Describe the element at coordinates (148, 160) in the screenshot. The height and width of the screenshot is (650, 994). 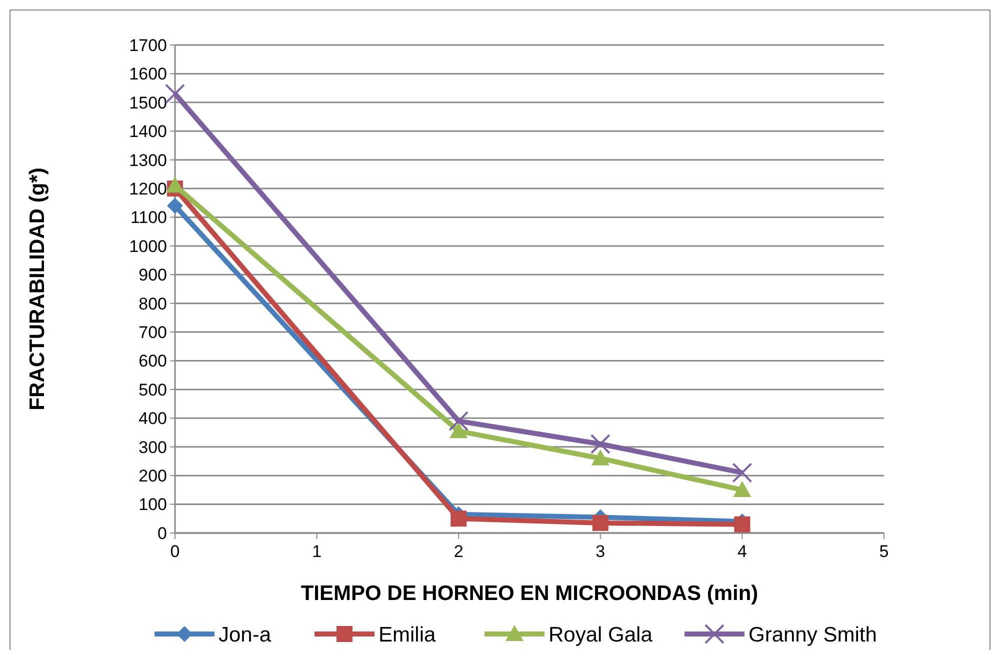
I see `y-tick-label: 1300` at that location.